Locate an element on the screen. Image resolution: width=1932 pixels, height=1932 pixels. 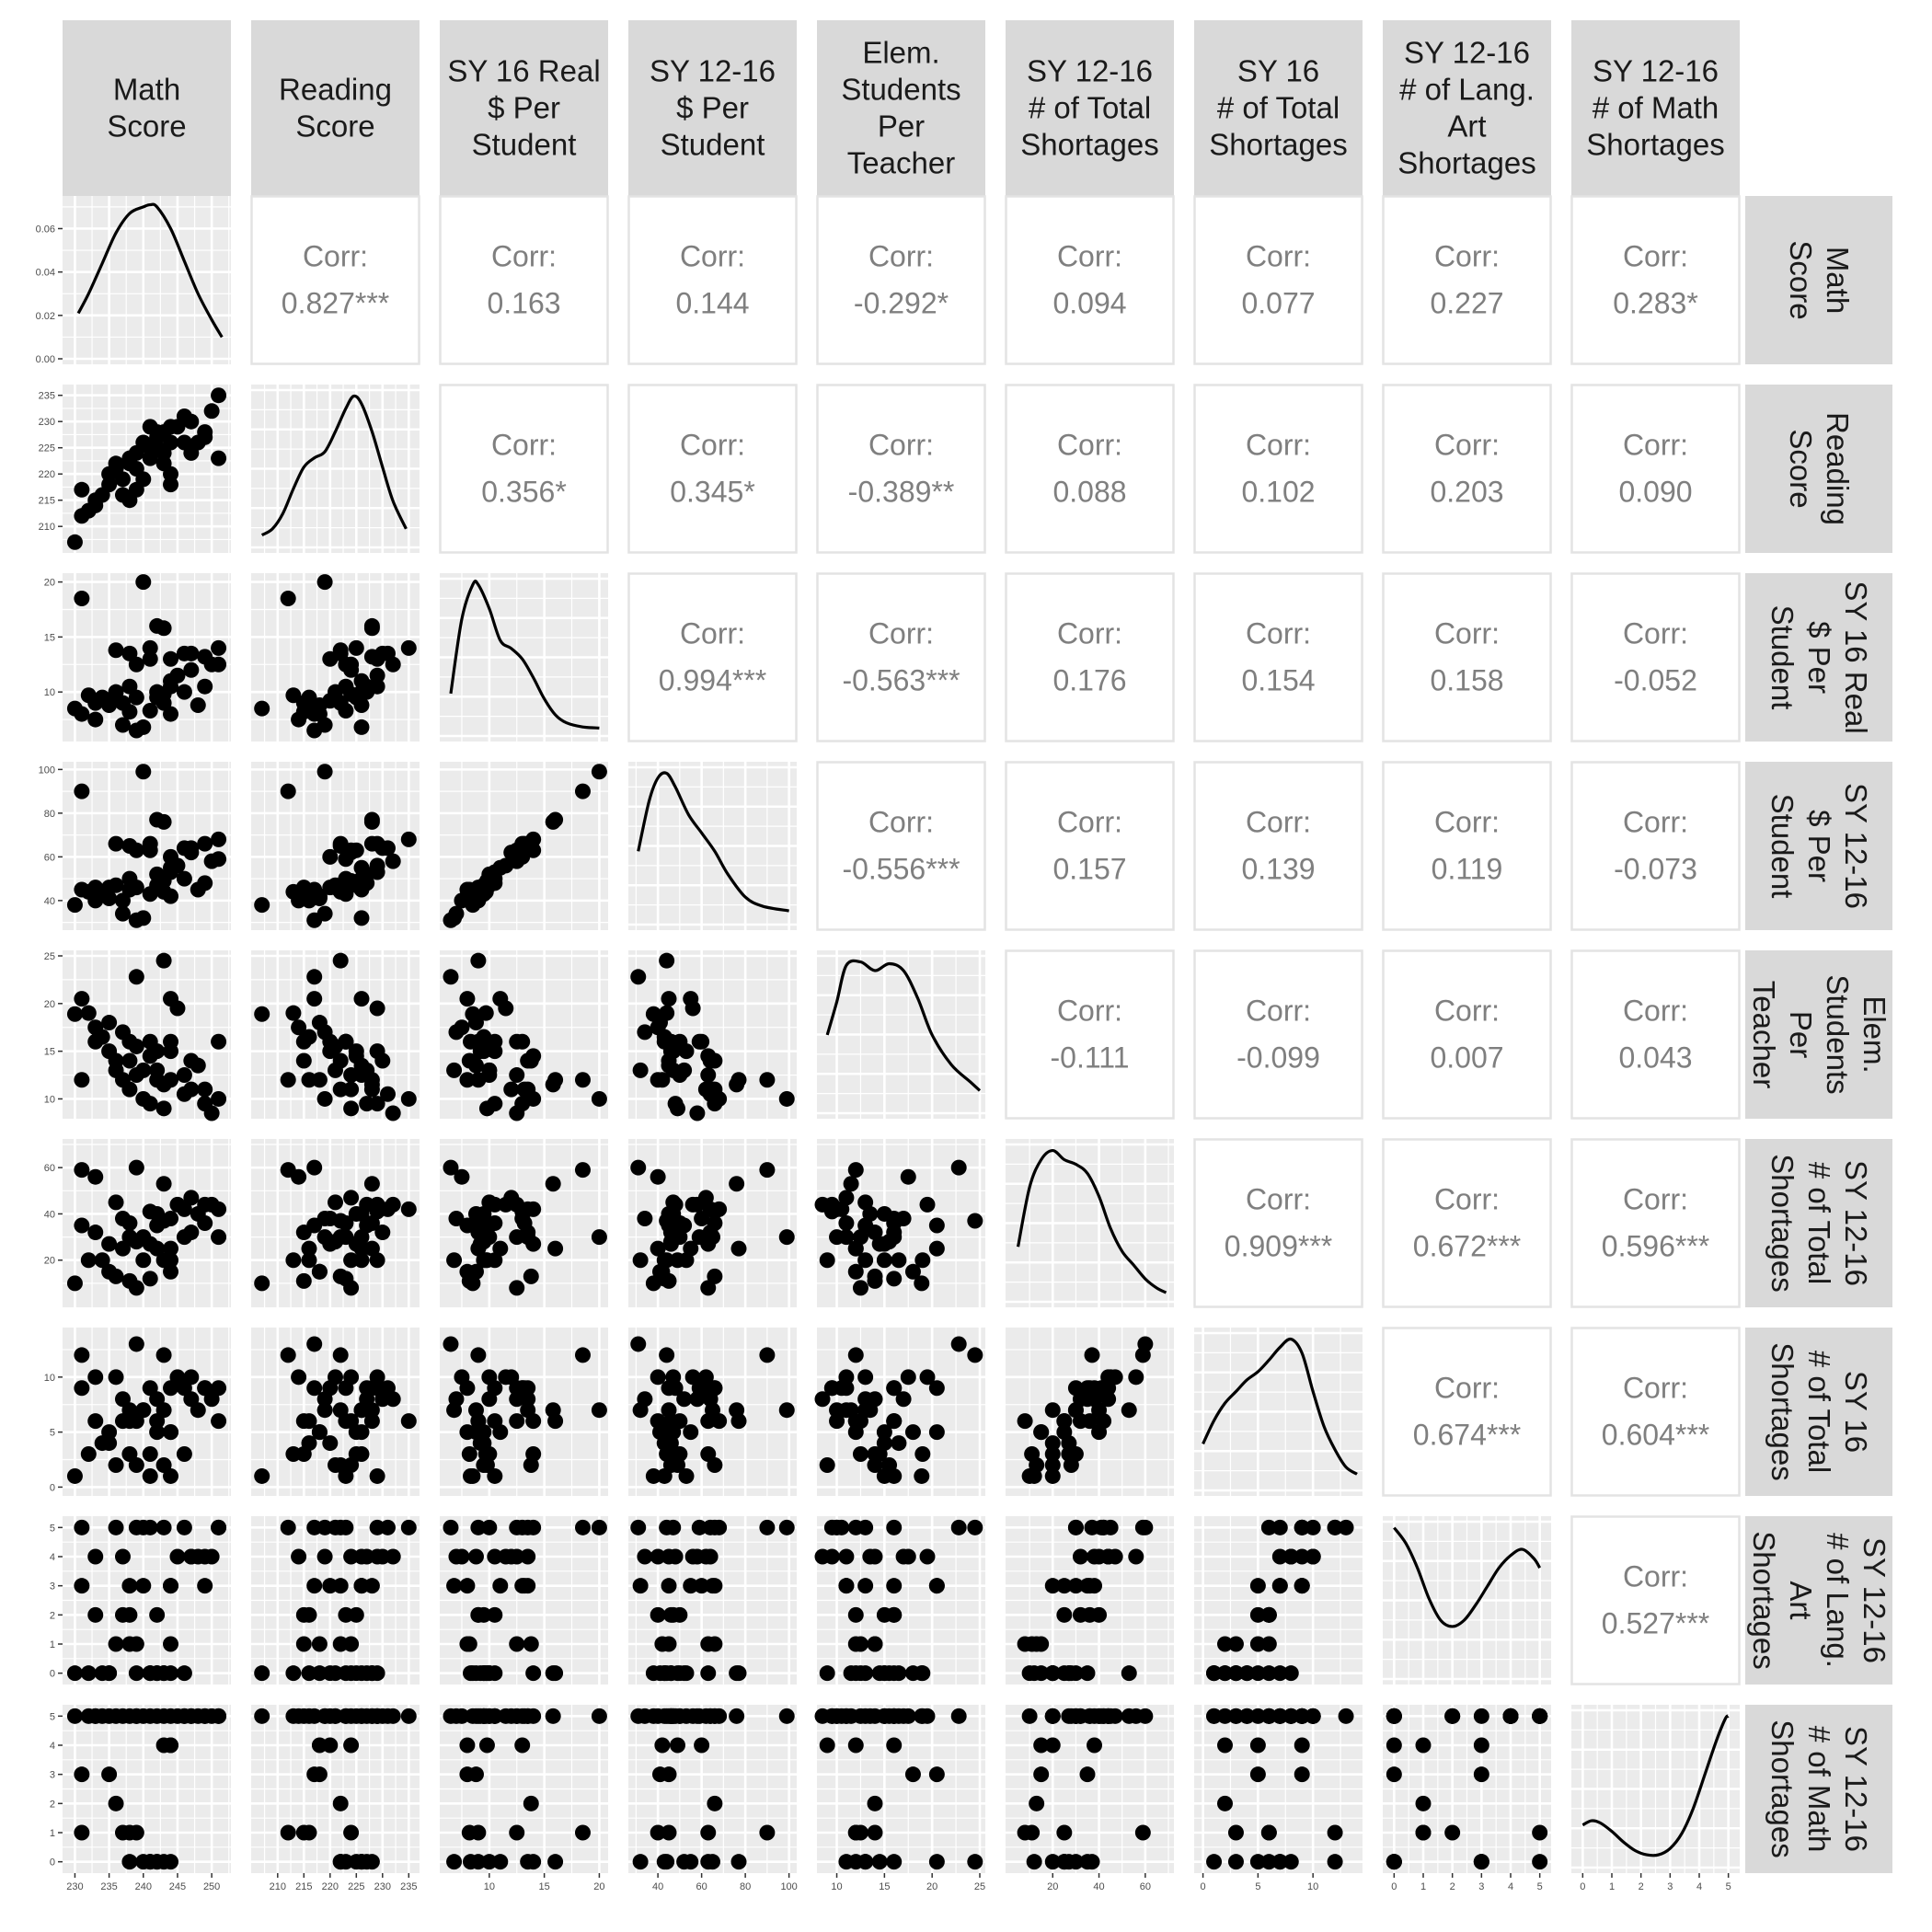
x-tick-label: 210 is located at coordinates (278, 1886).